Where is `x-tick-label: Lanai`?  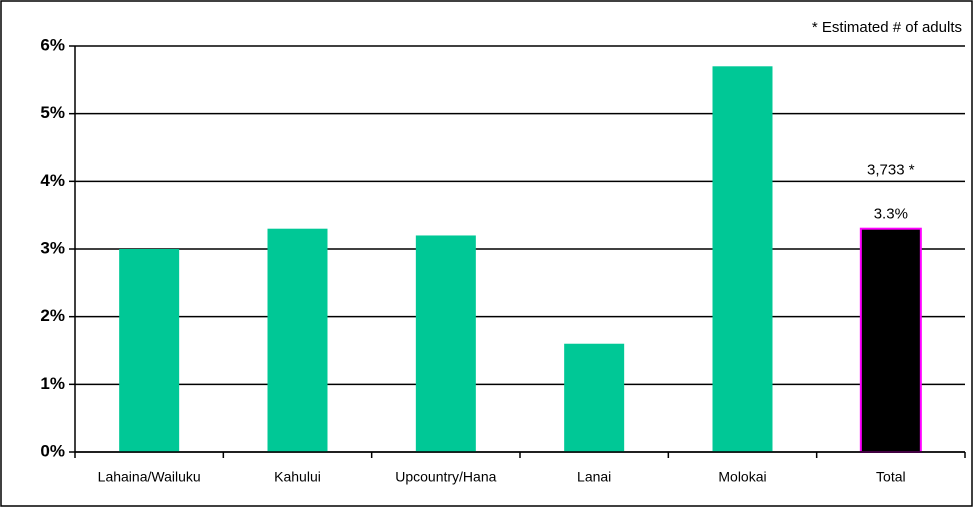
x-tick-label: Lanai is located at coordinates (594, 477).